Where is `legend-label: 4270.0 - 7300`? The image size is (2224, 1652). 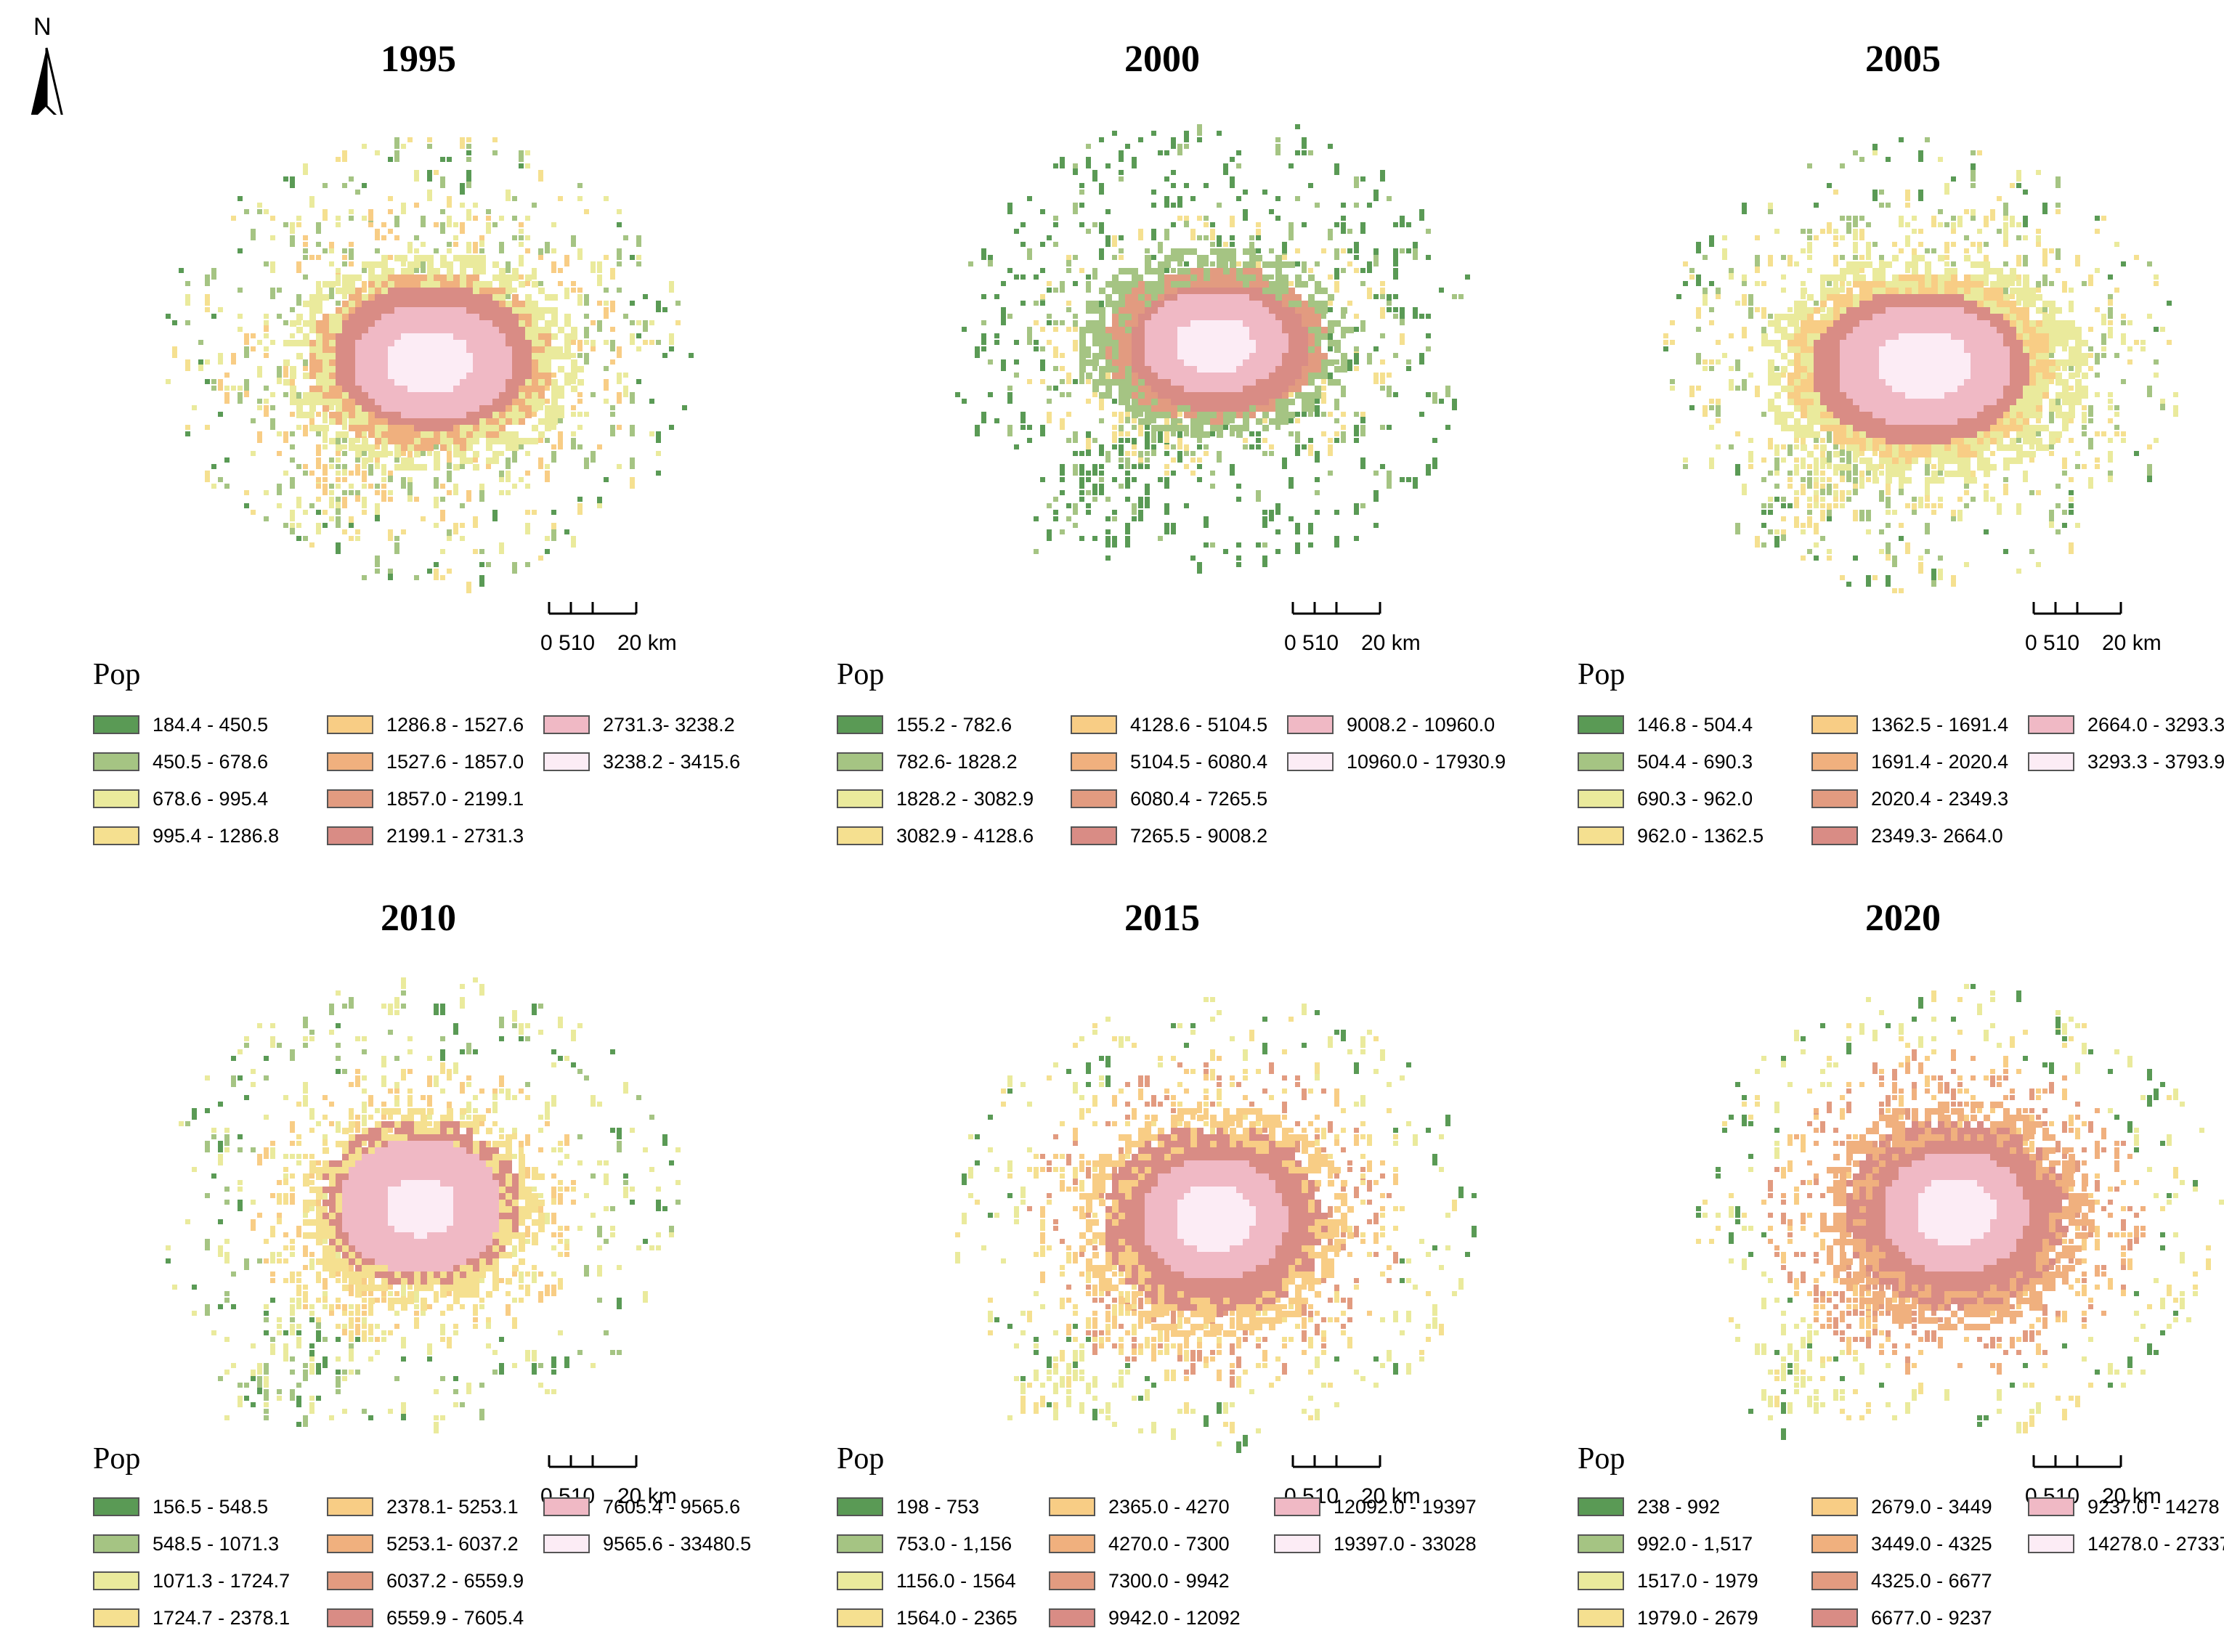
legend-label: 4270.0 - 7300 is located at coordinates (1169, 1544).